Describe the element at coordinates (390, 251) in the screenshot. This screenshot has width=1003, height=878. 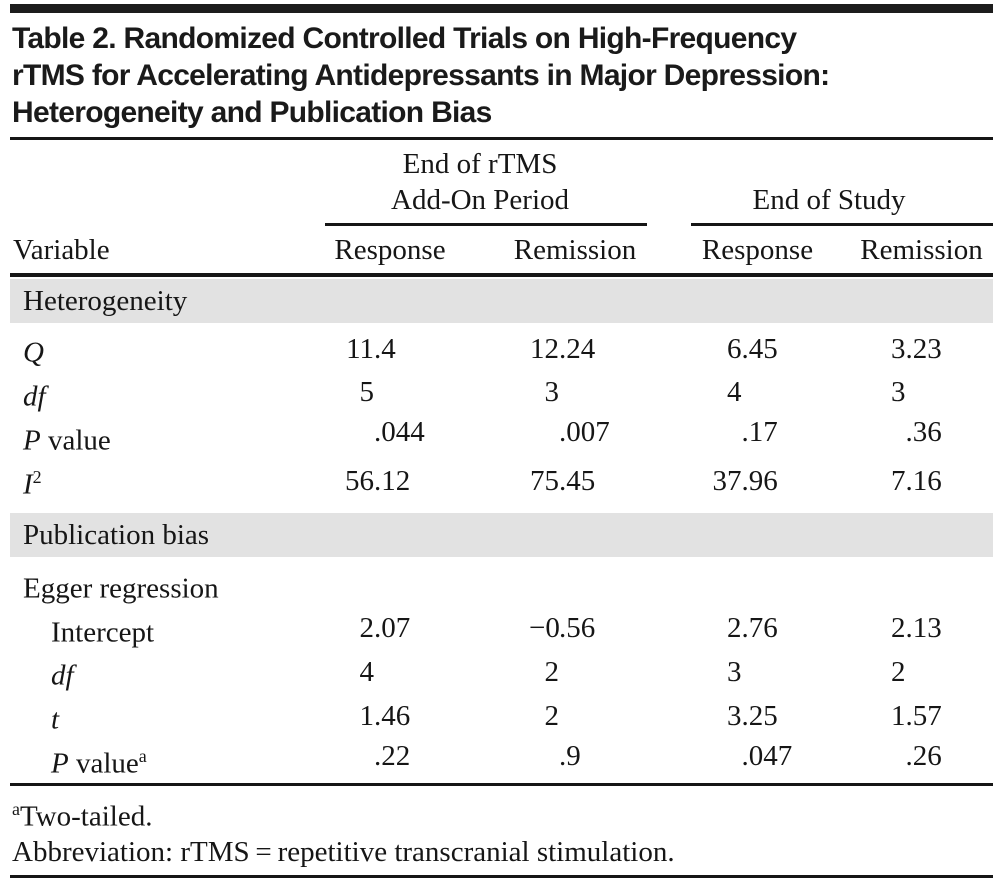
I see `column-header-response-addon: Response` at that location.